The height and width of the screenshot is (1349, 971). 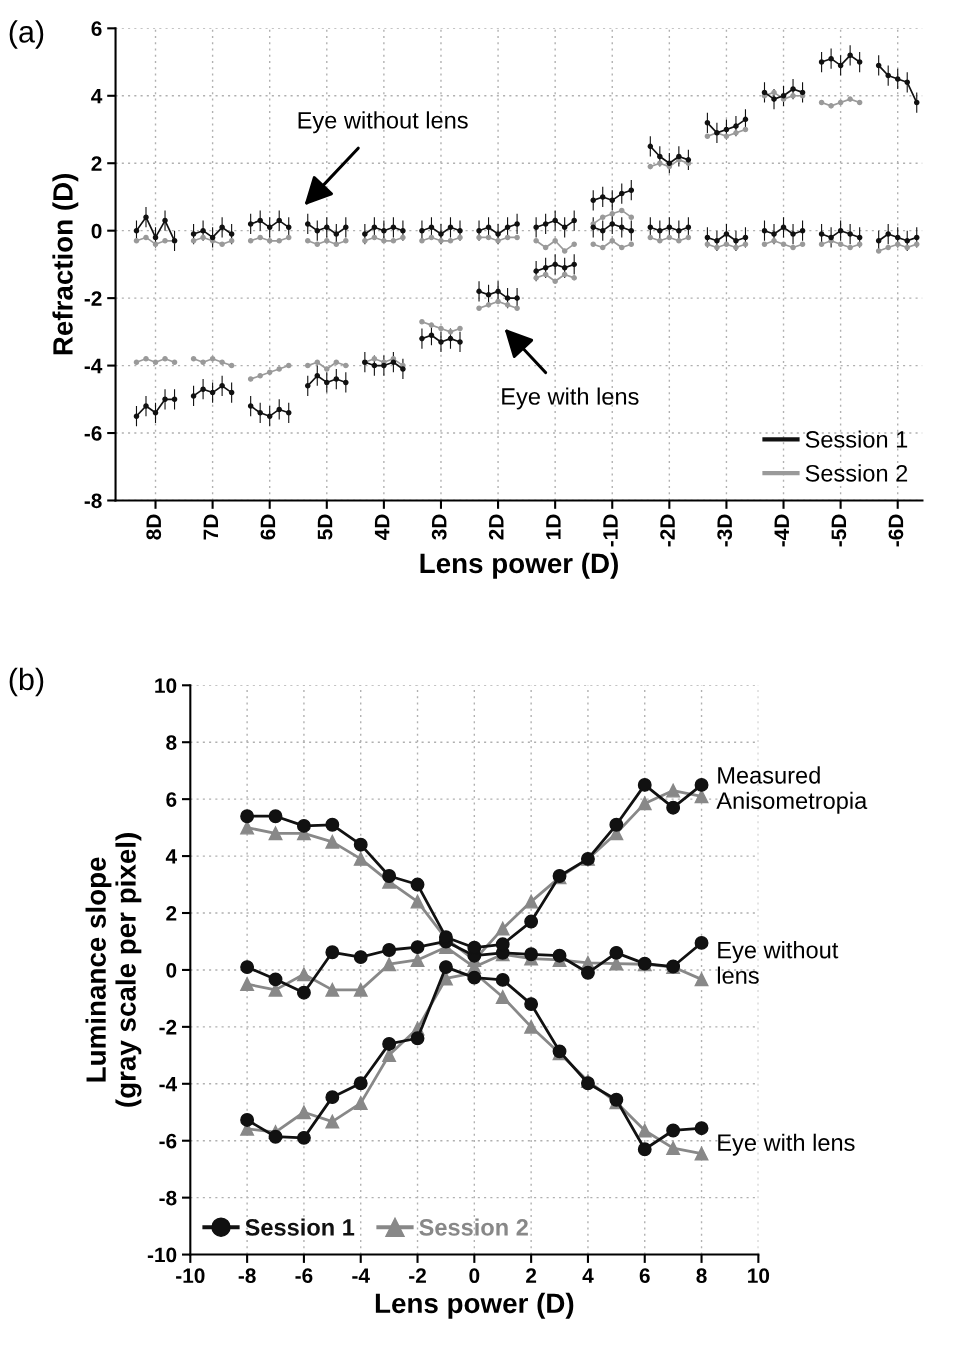 What do you see at coordinates (210, 527) in the screenshot?
I see `x-tick-label: 7D` at bounding box center [210, 527].